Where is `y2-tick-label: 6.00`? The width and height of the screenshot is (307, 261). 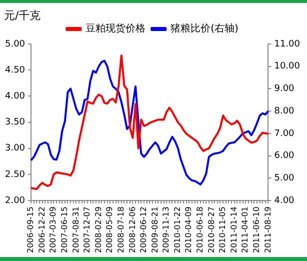
y2-tick-label: 6.00 is located at coordinates (284, 156).